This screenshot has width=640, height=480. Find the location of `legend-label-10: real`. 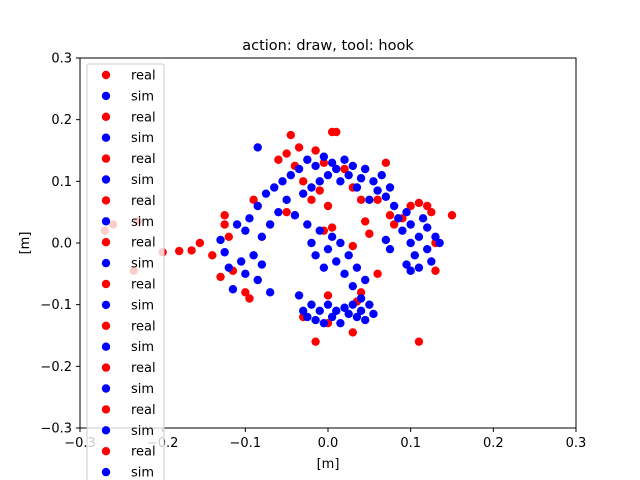

legend-label-10: real is located at coordinates (143, 285).